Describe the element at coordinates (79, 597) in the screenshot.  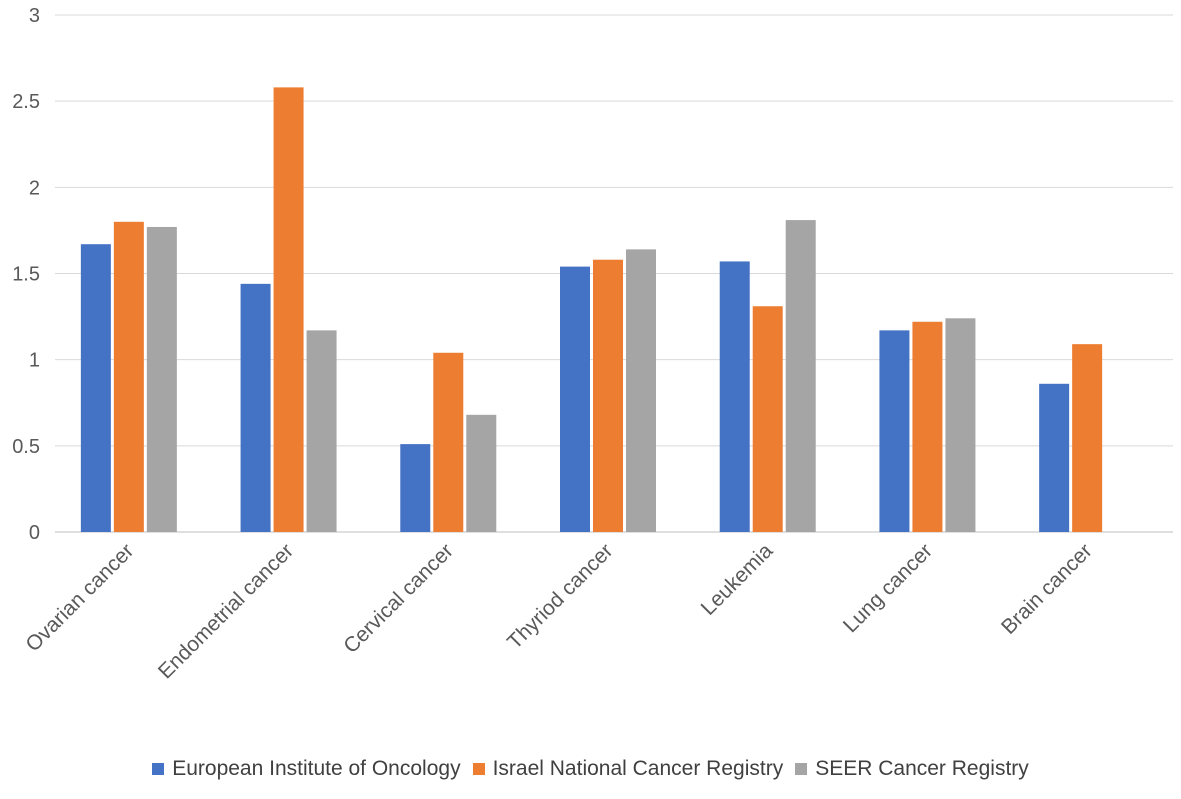
I see `x-tick-label: Ovarian cancer` at that location.